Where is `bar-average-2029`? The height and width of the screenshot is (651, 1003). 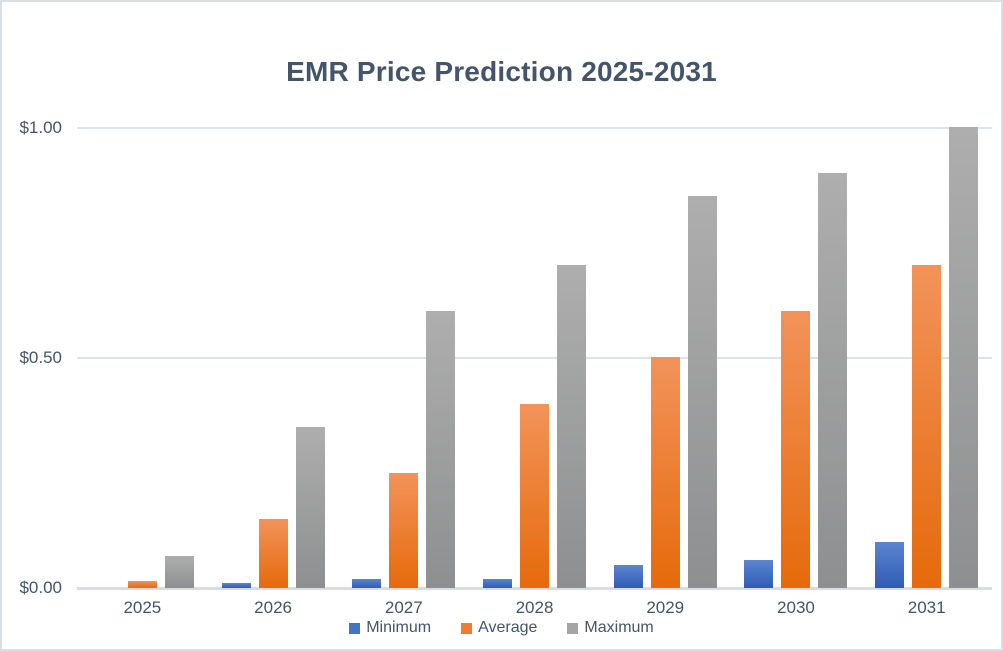 bar-average-2029 is located at coordinates (665, 472).